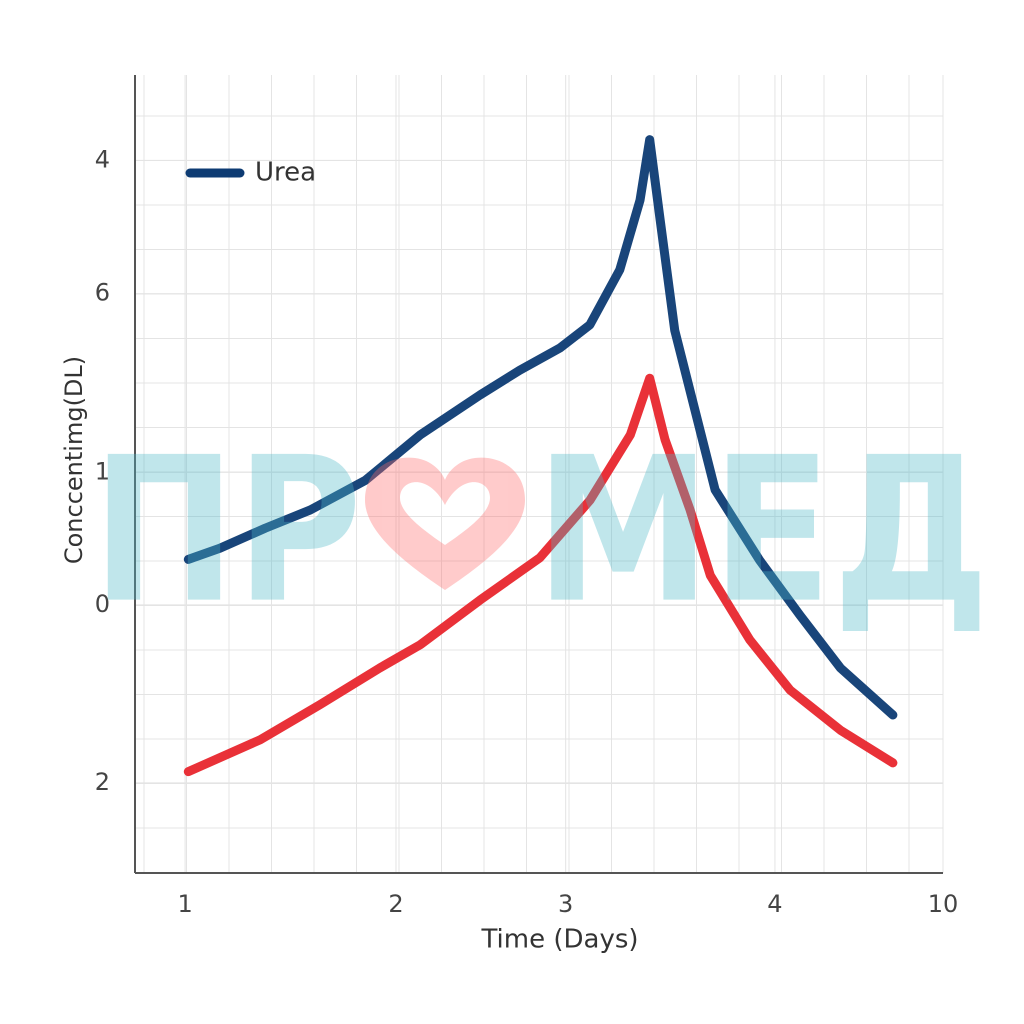 Image resolution: width=1024 pixels, height=1024 pixels. What do you see at coordinates (285, 173) in the screenshot?
I see `legend-label: Urea` at bounding box center [285, 173].